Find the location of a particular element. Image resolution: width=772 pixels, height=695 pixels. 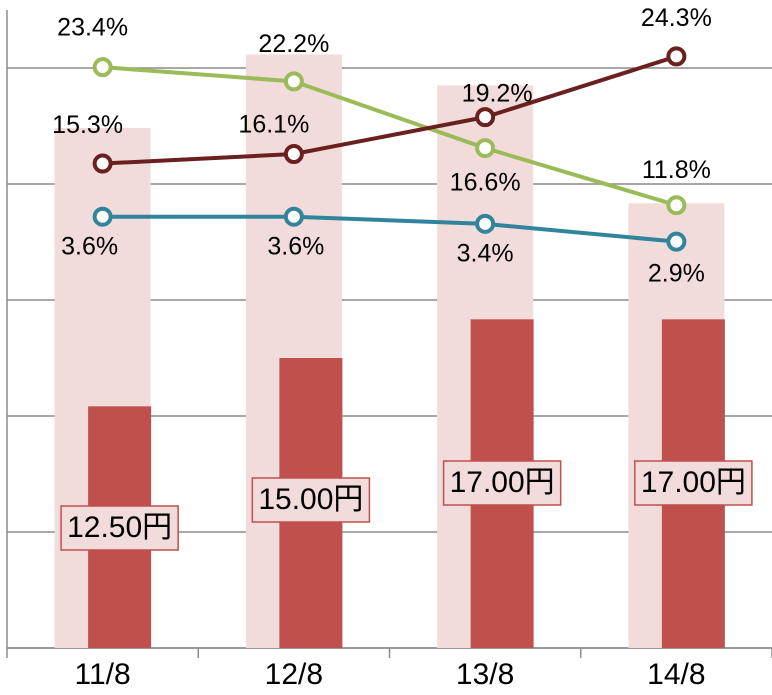

value-label: 15.00円 is located at coordinates (310, 499).